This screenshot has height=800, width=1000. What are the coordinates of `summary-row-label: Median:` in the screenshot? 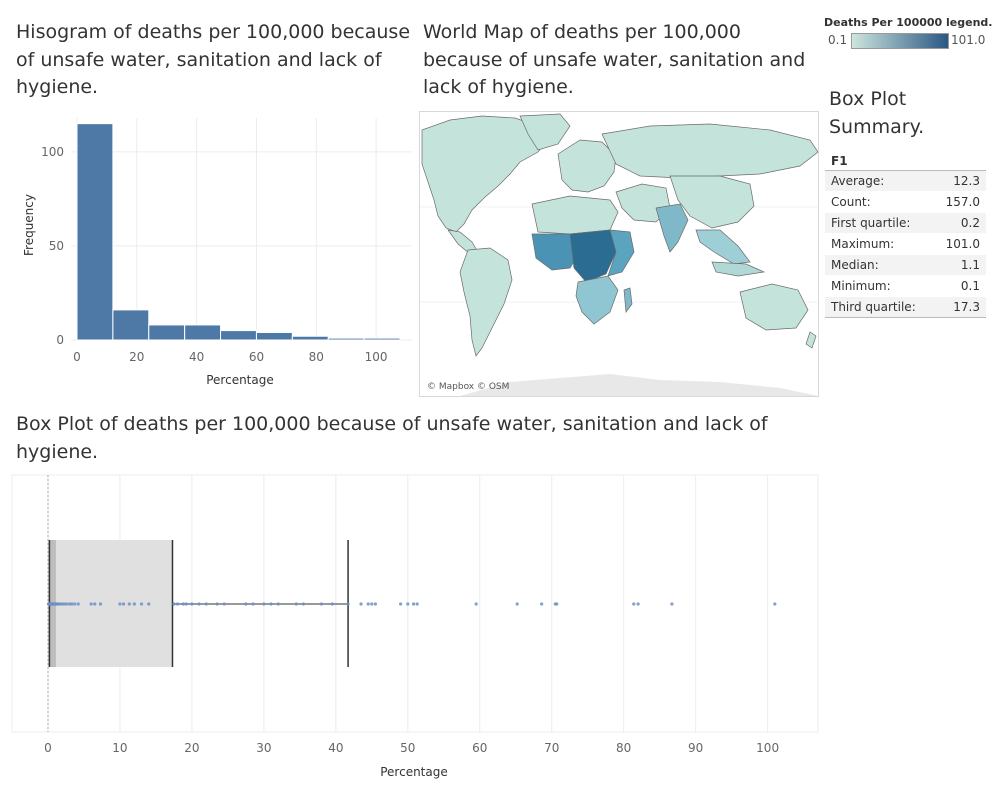 It's located at (855, 265).